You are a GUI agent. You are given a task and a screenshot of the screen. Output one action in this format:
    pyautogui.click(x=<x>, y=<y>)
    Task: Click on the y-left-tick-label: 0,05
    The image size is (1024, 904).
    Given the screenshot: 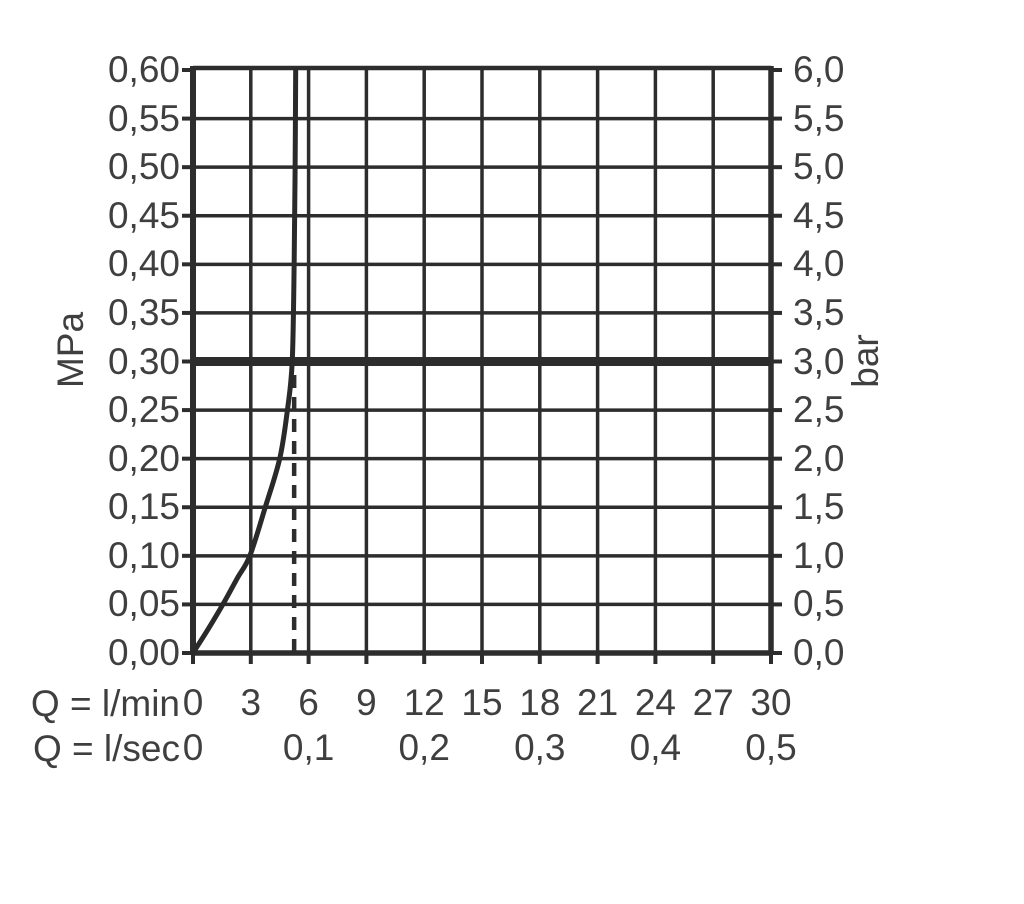 What is the action you would take?
    pyautogui.click(x=143, y=604)
    